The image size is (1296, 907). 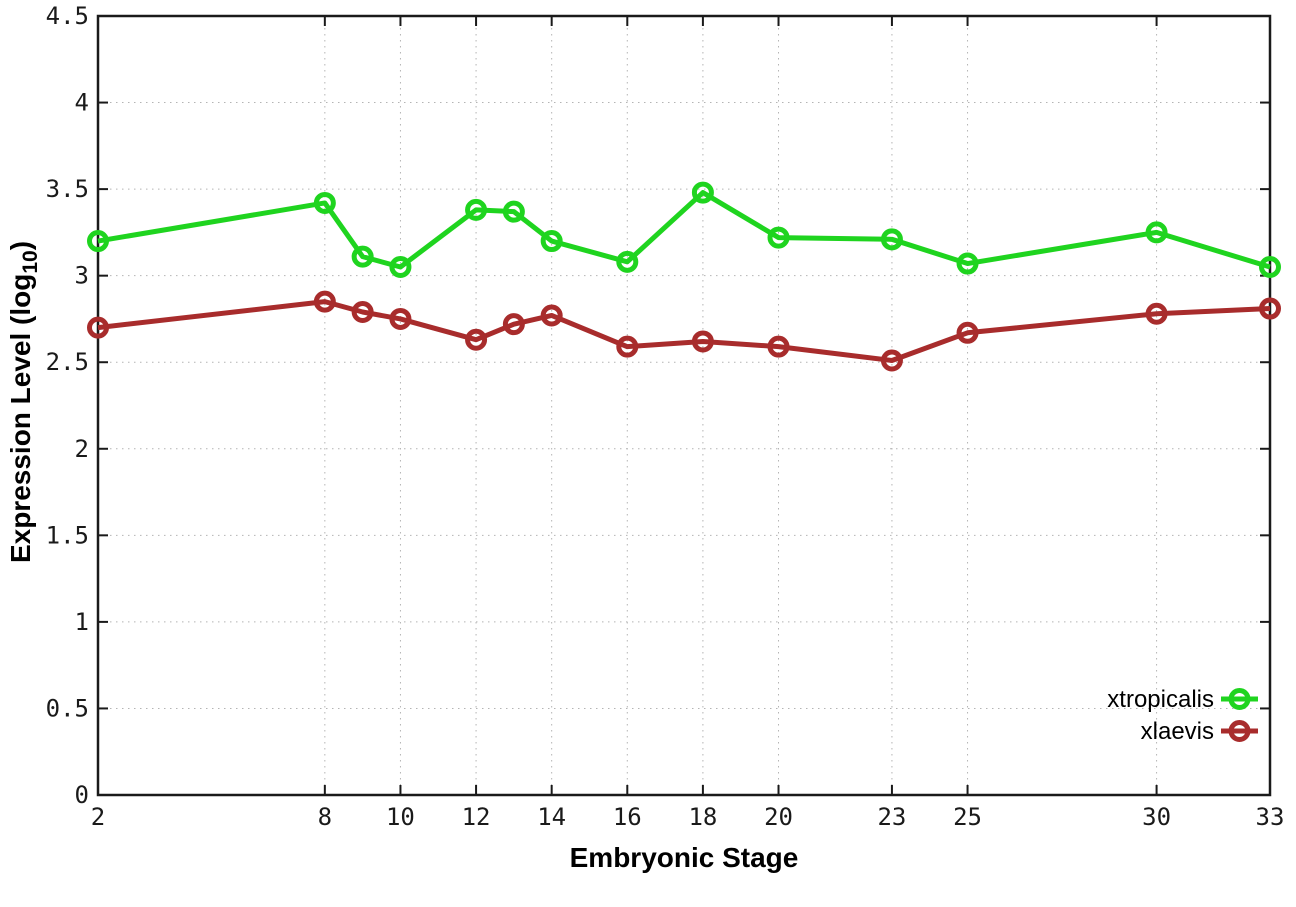 I want to click on y-tick-label: 4, so click(x=82, y=103).